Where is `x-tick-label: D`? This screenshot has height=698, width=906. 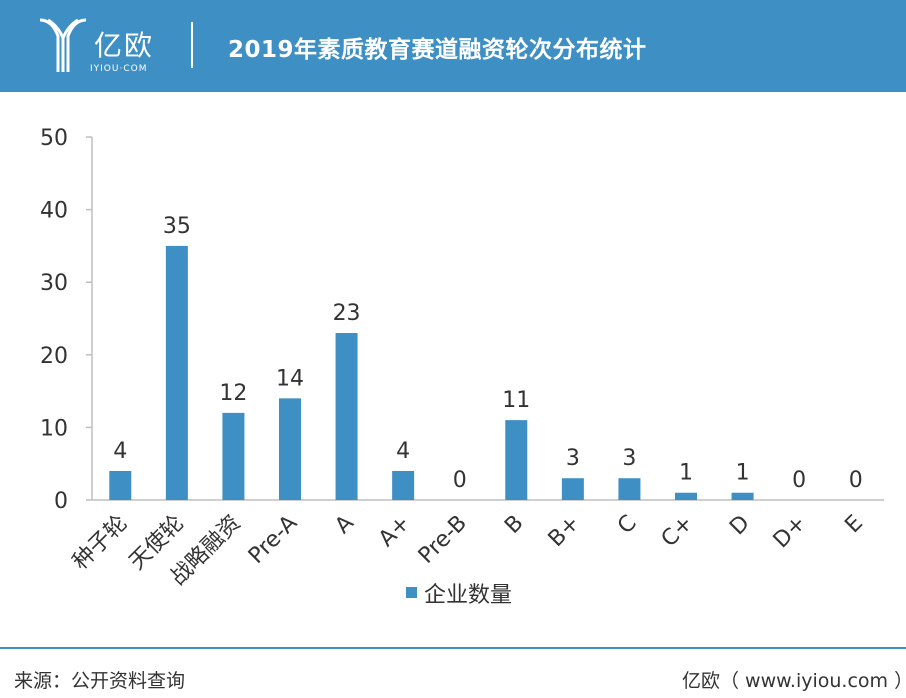 x-tick-label: D is located at coordinates (740, 526).